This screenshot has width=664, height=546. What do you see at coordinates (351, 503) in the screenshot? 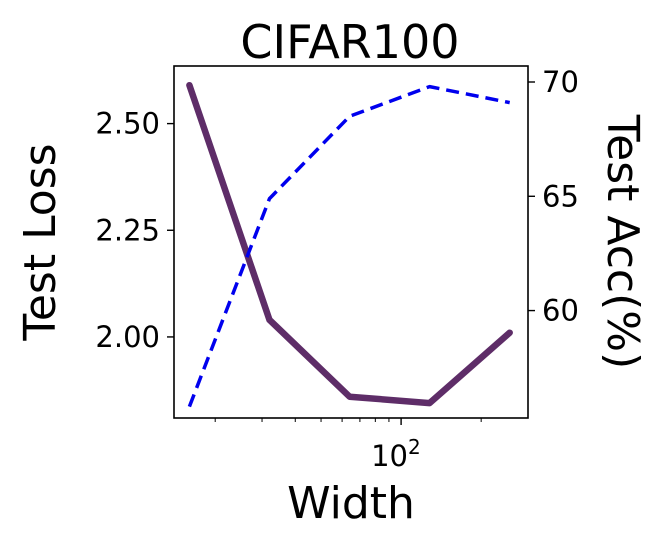
I see `x-axis-label: Width` at bounding box center [351, 503].